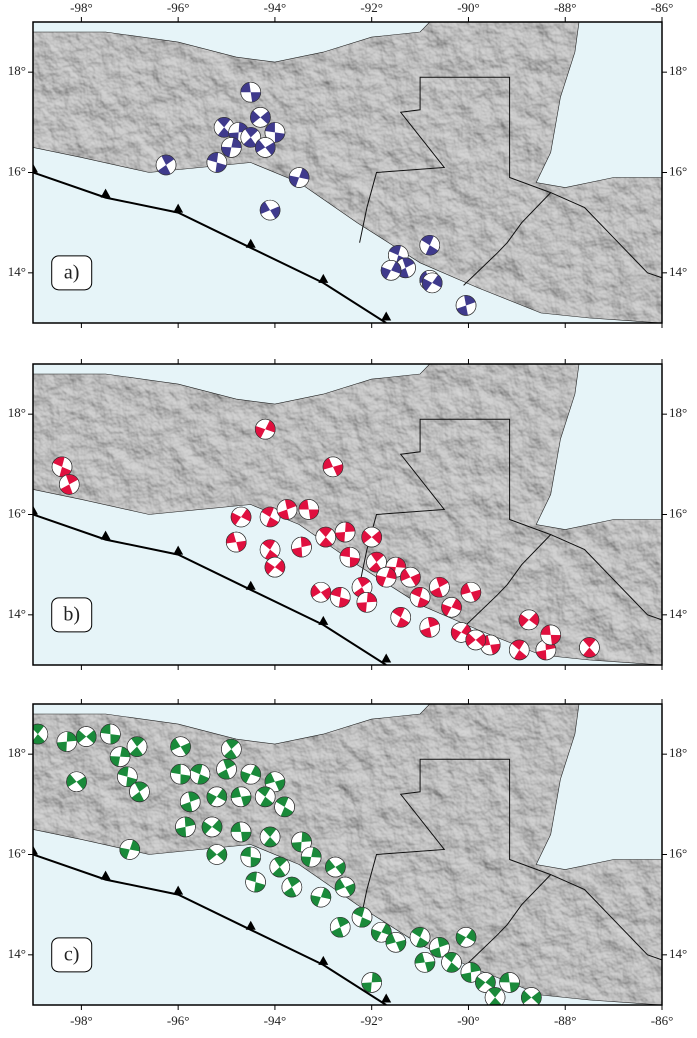 This screenshot has width=697, height=1038. I want to click on y-tick-label: 14°, so click(17, 953).